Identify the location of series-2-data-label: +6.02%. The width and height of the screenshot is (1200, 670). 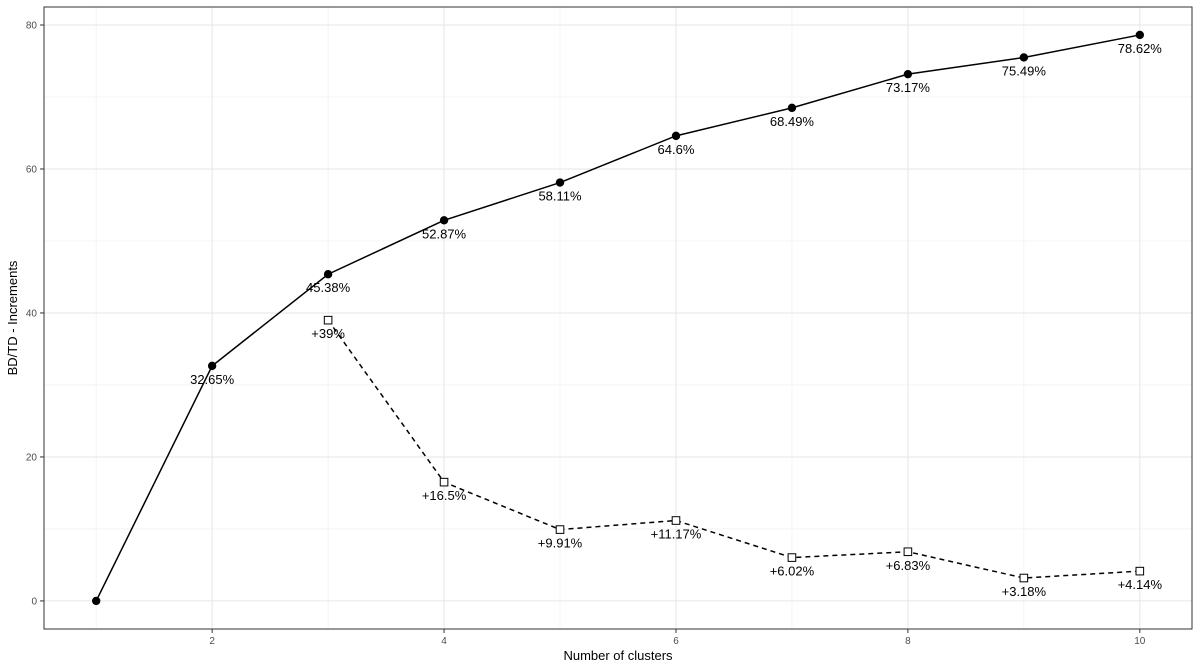
(792, 571).